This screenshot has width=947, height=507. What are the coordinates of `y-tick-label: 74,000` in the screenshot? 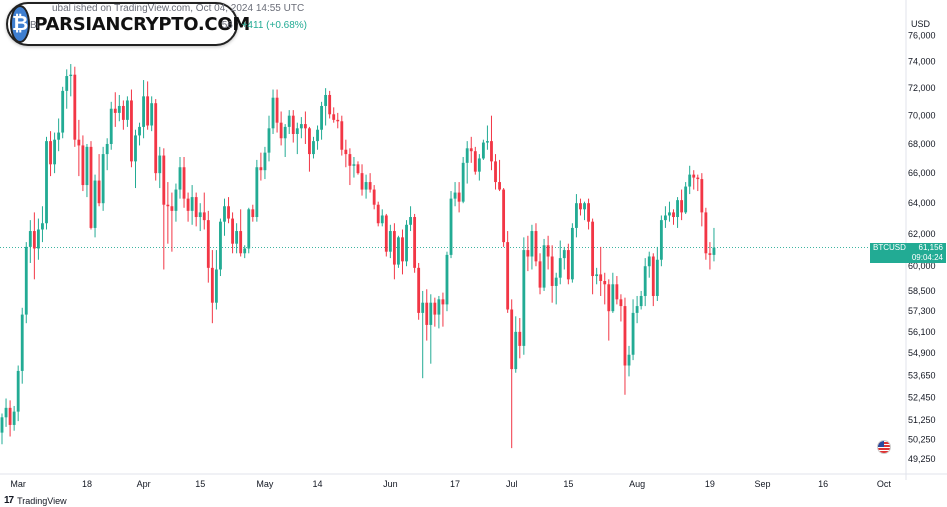 It's located at (922, 61).